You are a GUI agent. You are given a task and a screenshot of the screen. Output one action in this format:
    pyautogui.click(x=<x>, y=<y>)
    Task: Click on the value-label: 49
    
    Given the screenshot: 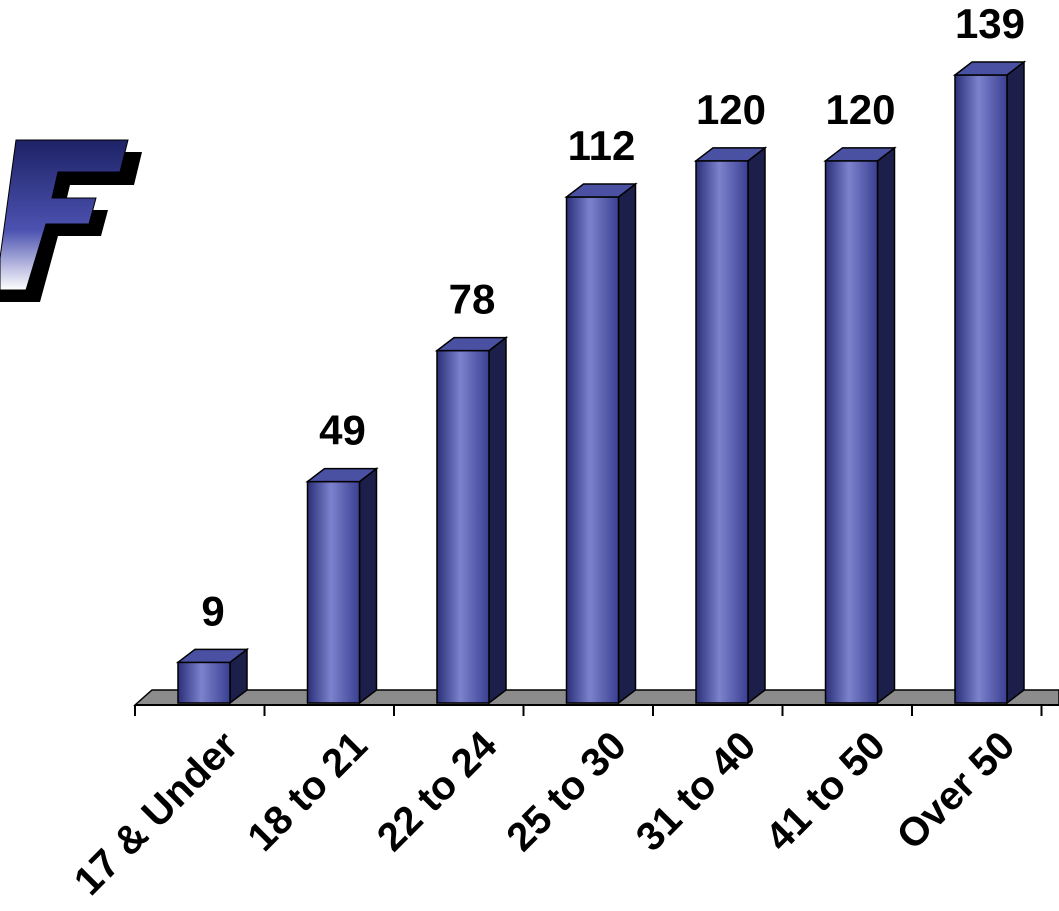 What is the action you would take?
    pyautogui.click(x=342, y=430)
    